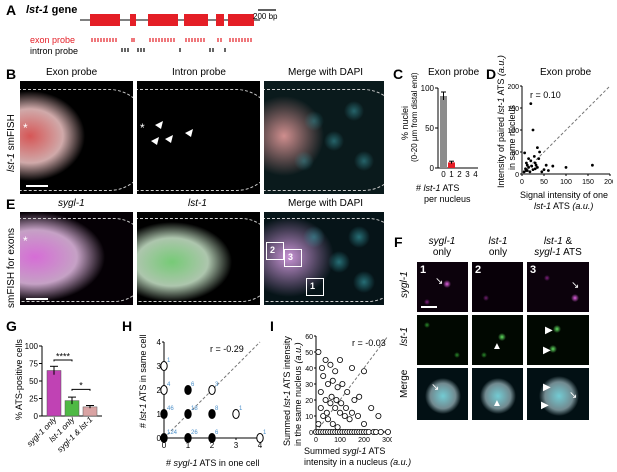  Describe the element at coordinates (558, 340) in the screenshot. I see `tile-f-3-lst1: ▶ ▶` at that location.